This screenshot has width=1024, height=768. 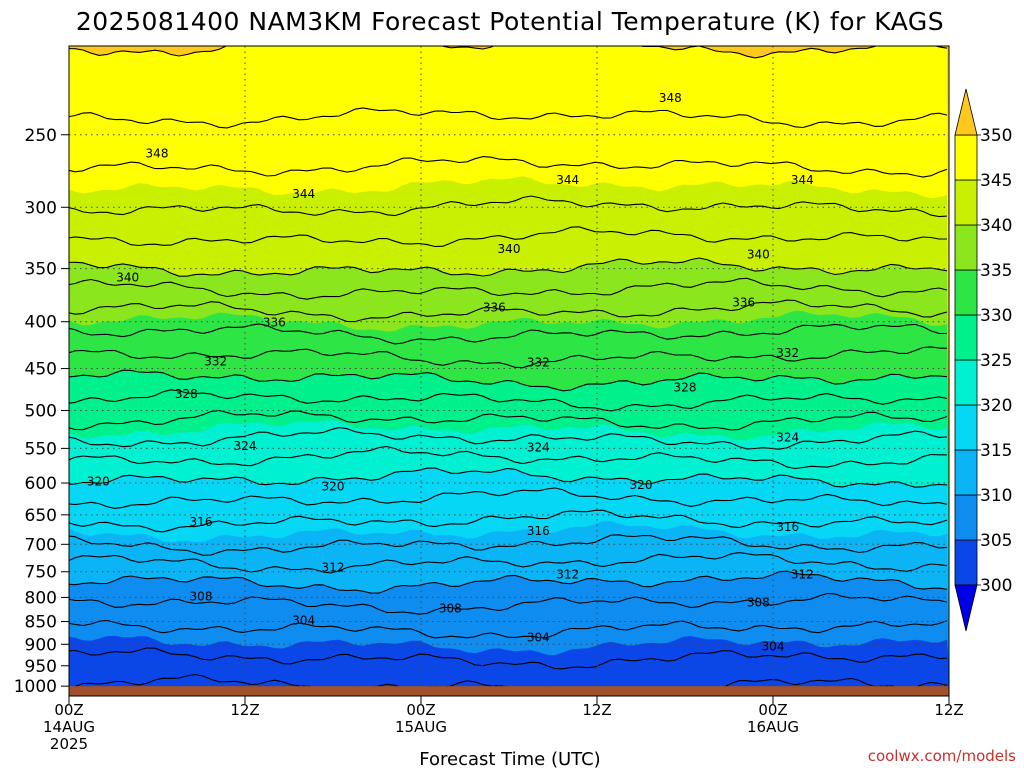 I want to click on band-below, so click(x=509, y=724).